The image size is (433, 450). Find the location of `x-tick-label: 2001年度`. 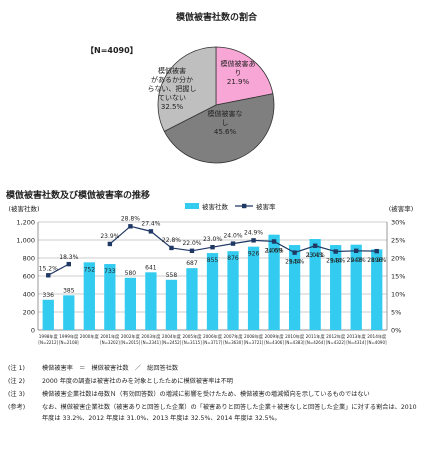

x-tick-label: 2001年度 is located at coordinates (110, 336).